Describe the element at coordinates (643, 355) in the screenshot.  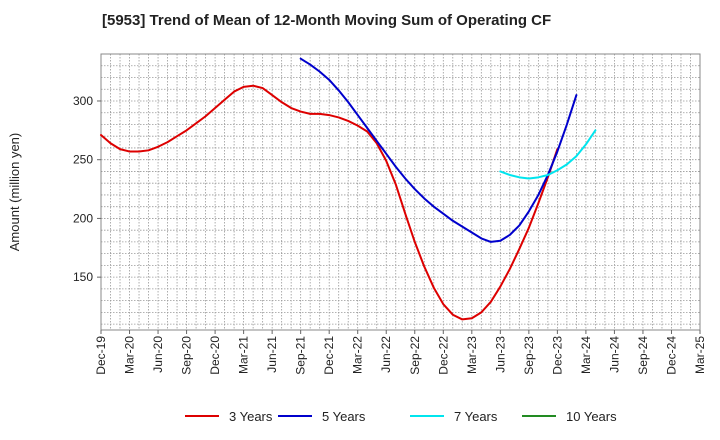
I see `x-tick-label: Sep-24` at that location.